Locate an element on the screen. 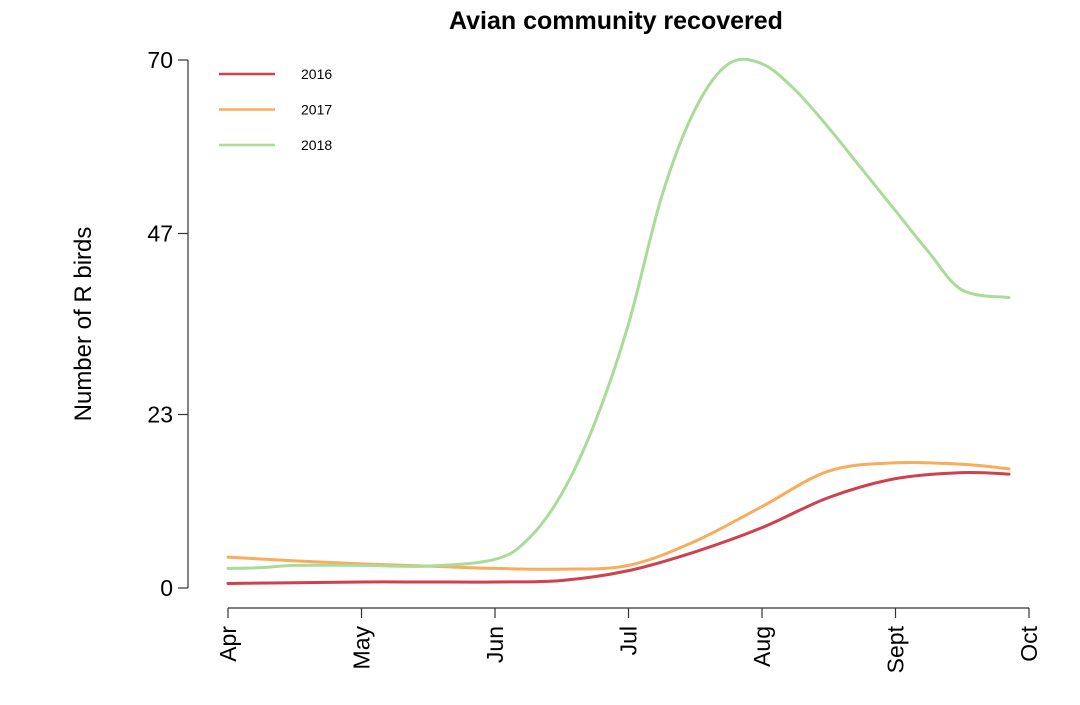 Image resolution: width=1080 pixels, height=705 pixels. y-tick-label: 47 is located at coordinates (160, 233).